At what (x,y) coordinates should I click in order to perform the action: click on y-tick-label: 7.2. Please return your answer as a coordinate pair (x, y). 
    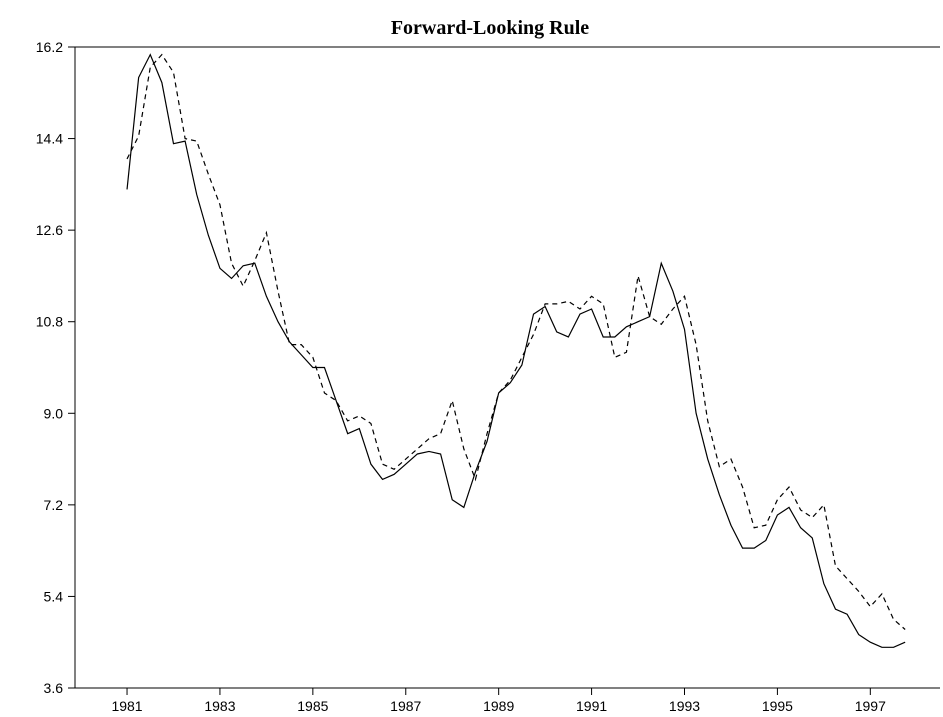
    Looking at the image, I should click on (54, 505).